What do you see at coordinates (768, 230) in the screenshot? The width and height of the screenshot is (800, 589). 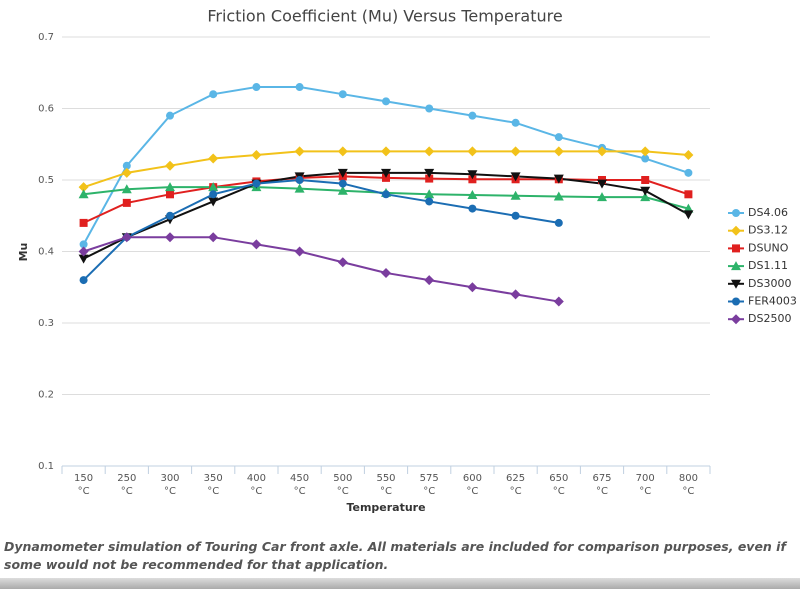 I see `legend-label: DS3.12` at bounding box center [768, 230].